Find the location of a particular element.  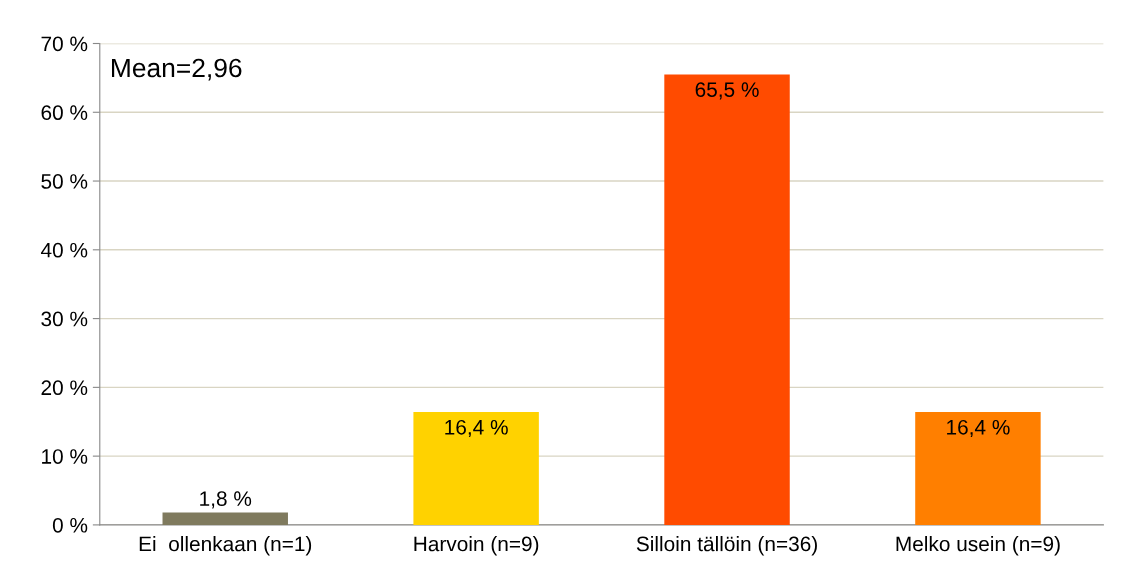

x-tick-label: Melko usein (n=9) is located at coordinates (978, 546).